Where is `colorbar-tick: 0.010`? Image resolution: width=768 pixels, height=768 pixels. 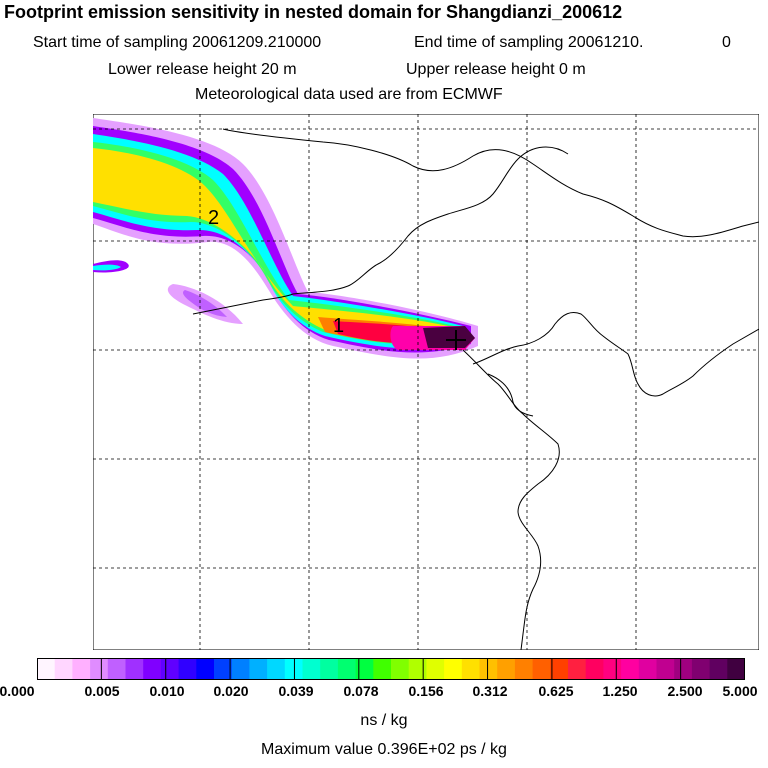
colorbar-tick: 0.010 is located at coordinates (167, 691).